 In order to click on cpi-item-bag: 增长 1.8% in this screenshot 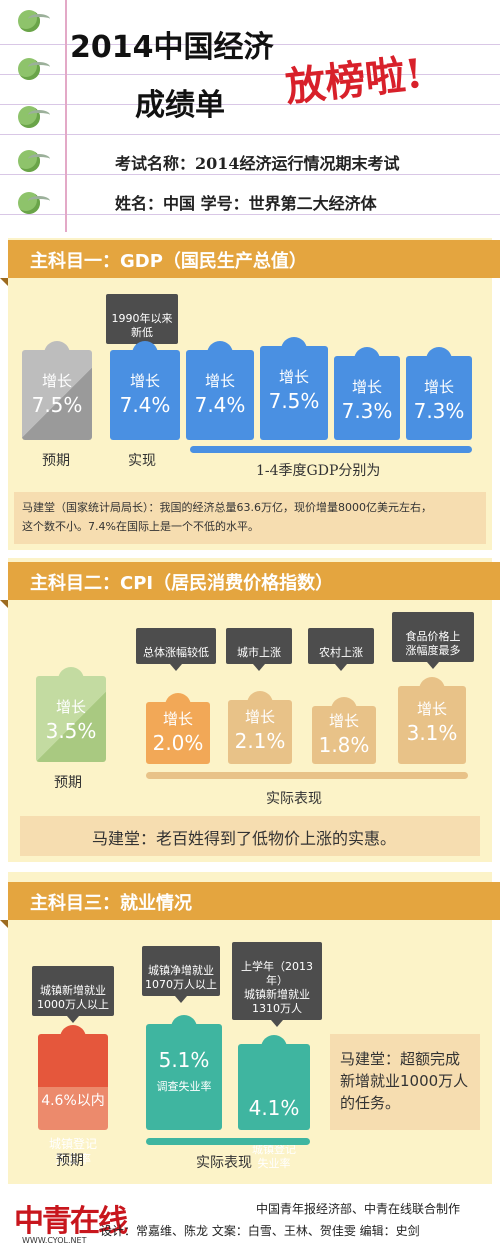, I will do `click(344, 730)`.